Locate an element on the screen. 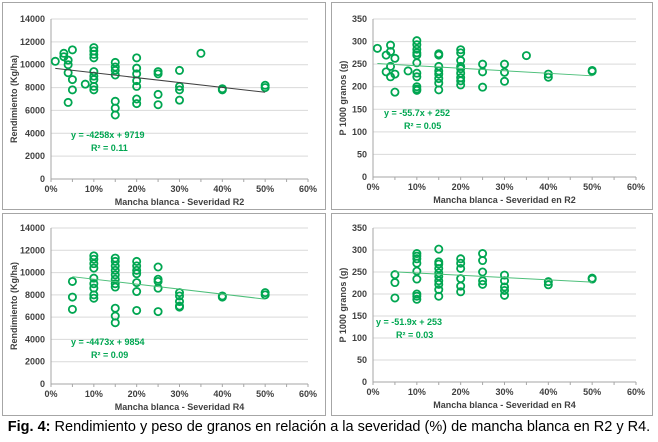  x-tick-label: 60% is located at coordinates (308, 394).